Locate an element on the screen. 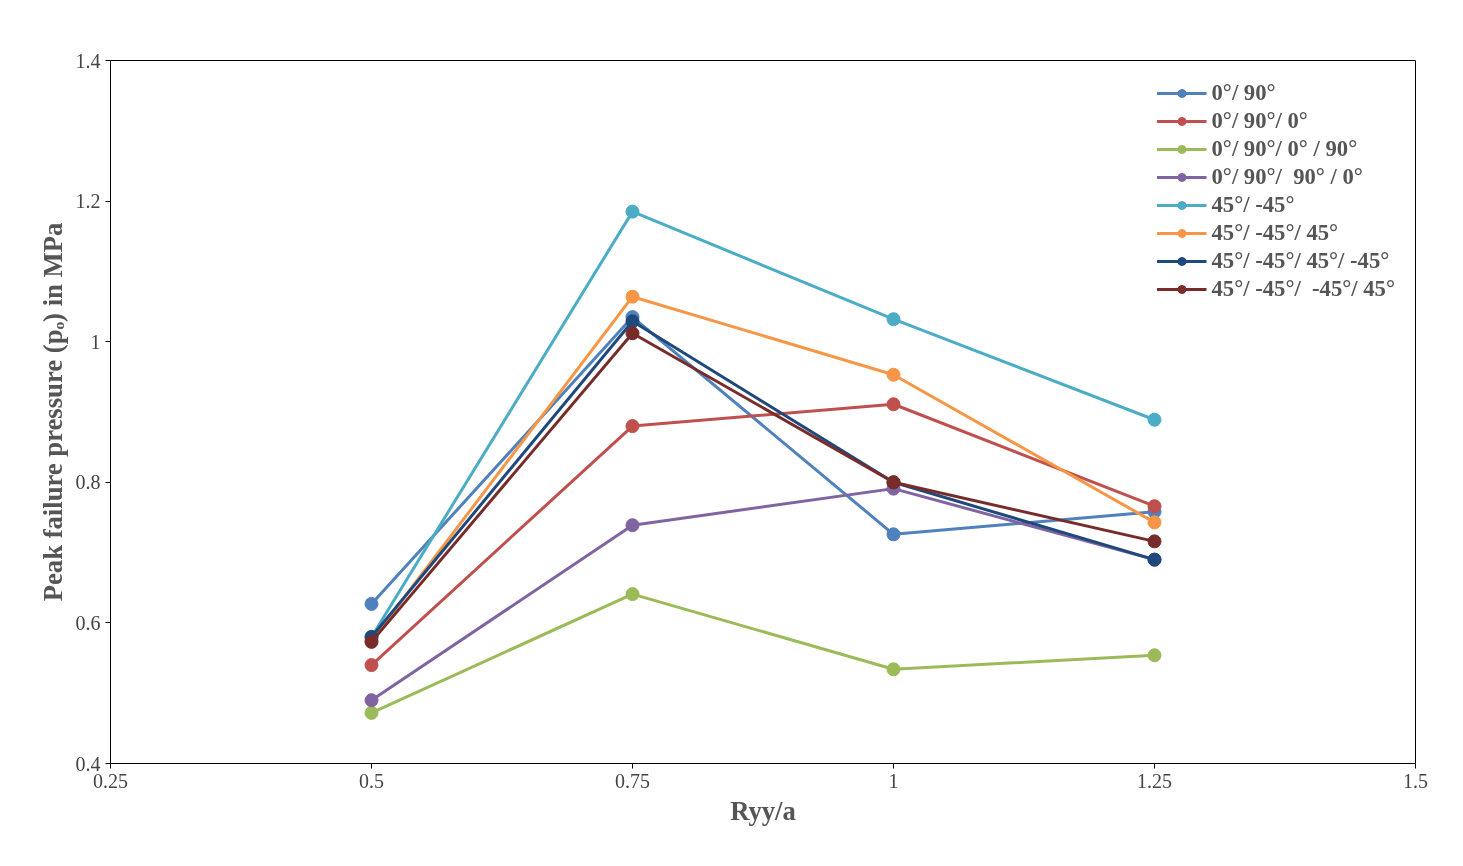 This screenshot has height=866, width=1463. y-tick-label: 0.4 is located at coordinates (88, 763).